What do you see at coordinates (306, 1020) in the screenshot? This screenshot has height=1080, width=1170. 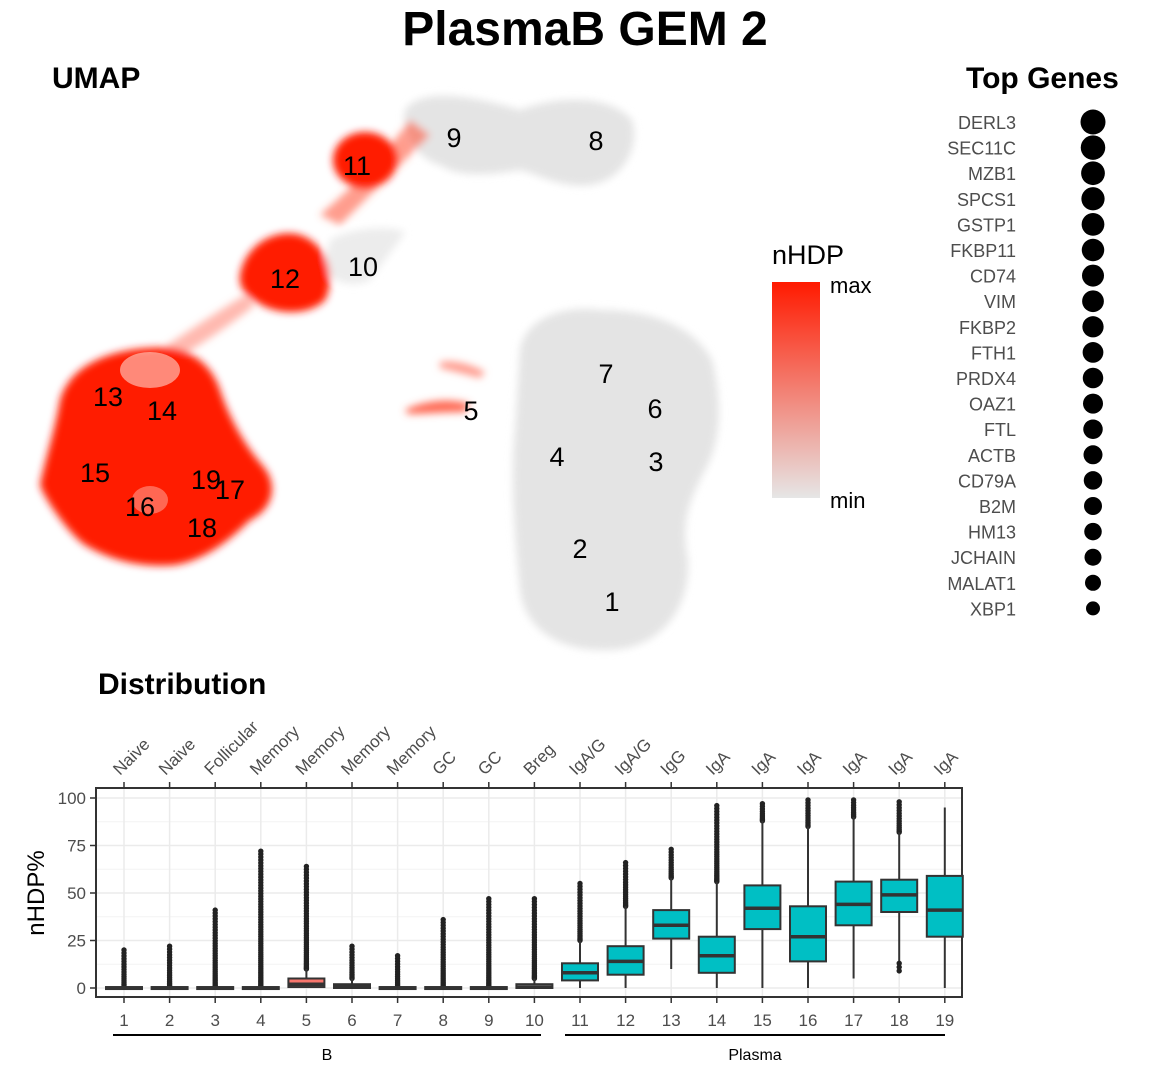 I see `x-tick-label: 5` at bounding box center [306, 1020].